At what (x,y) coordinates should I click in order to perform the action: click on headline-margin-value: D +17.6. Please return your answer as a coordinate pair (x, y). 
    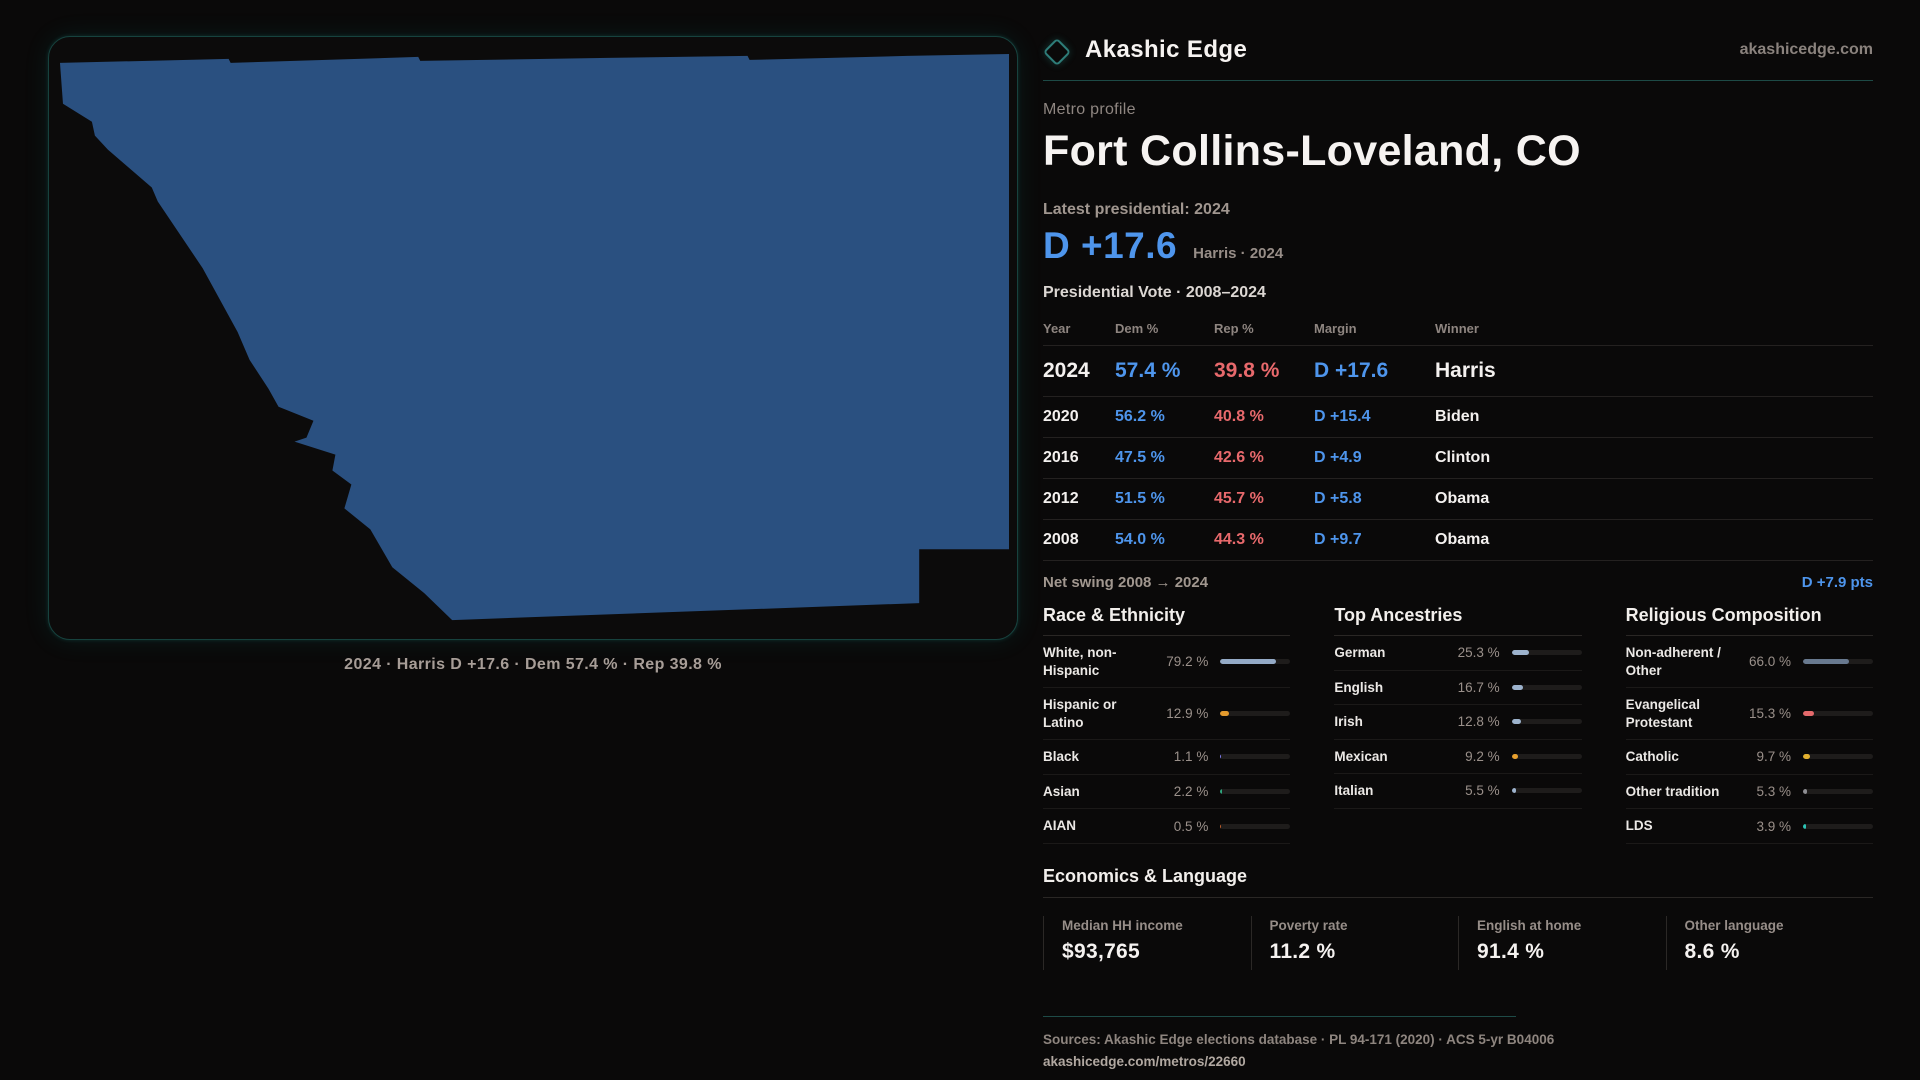
    Looking at the image, I should click on (1110, 245).